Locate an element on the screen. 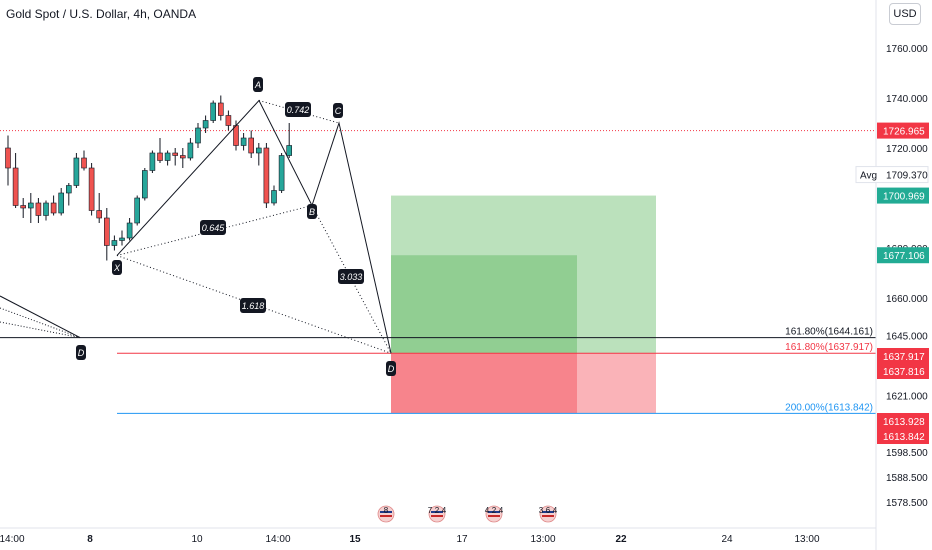 The width and height of the screenshot is (932, 550). pattern-point-label: D is located at coordinates (81, 353).